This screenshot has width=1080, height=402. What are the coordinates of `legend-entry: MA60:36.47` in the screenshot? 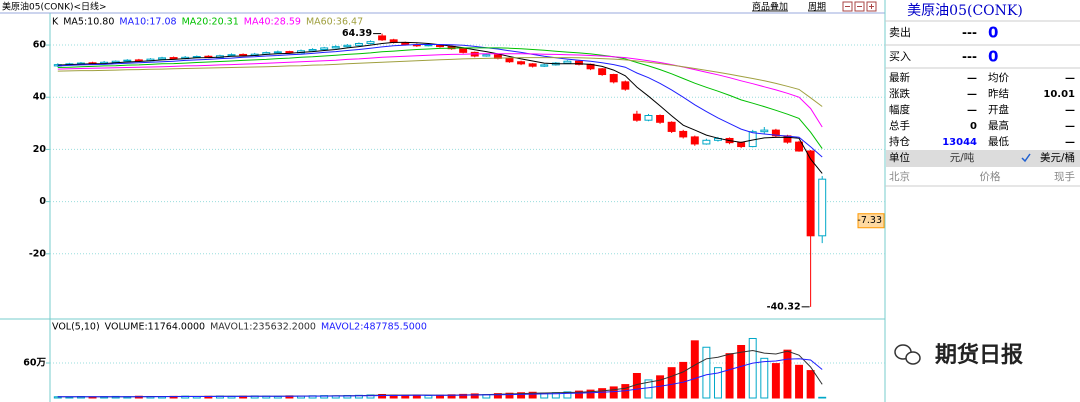 It's located at (334, 22).